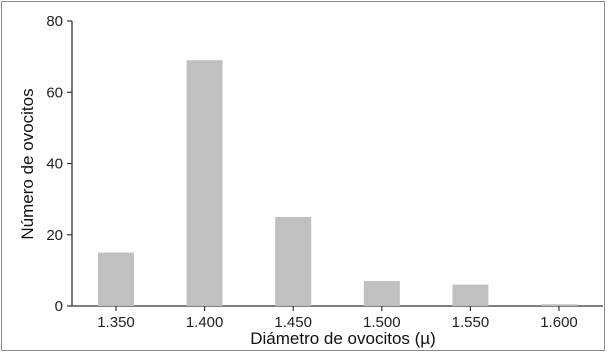  I want to click on y-tick-label: 20, so click(54, 235).